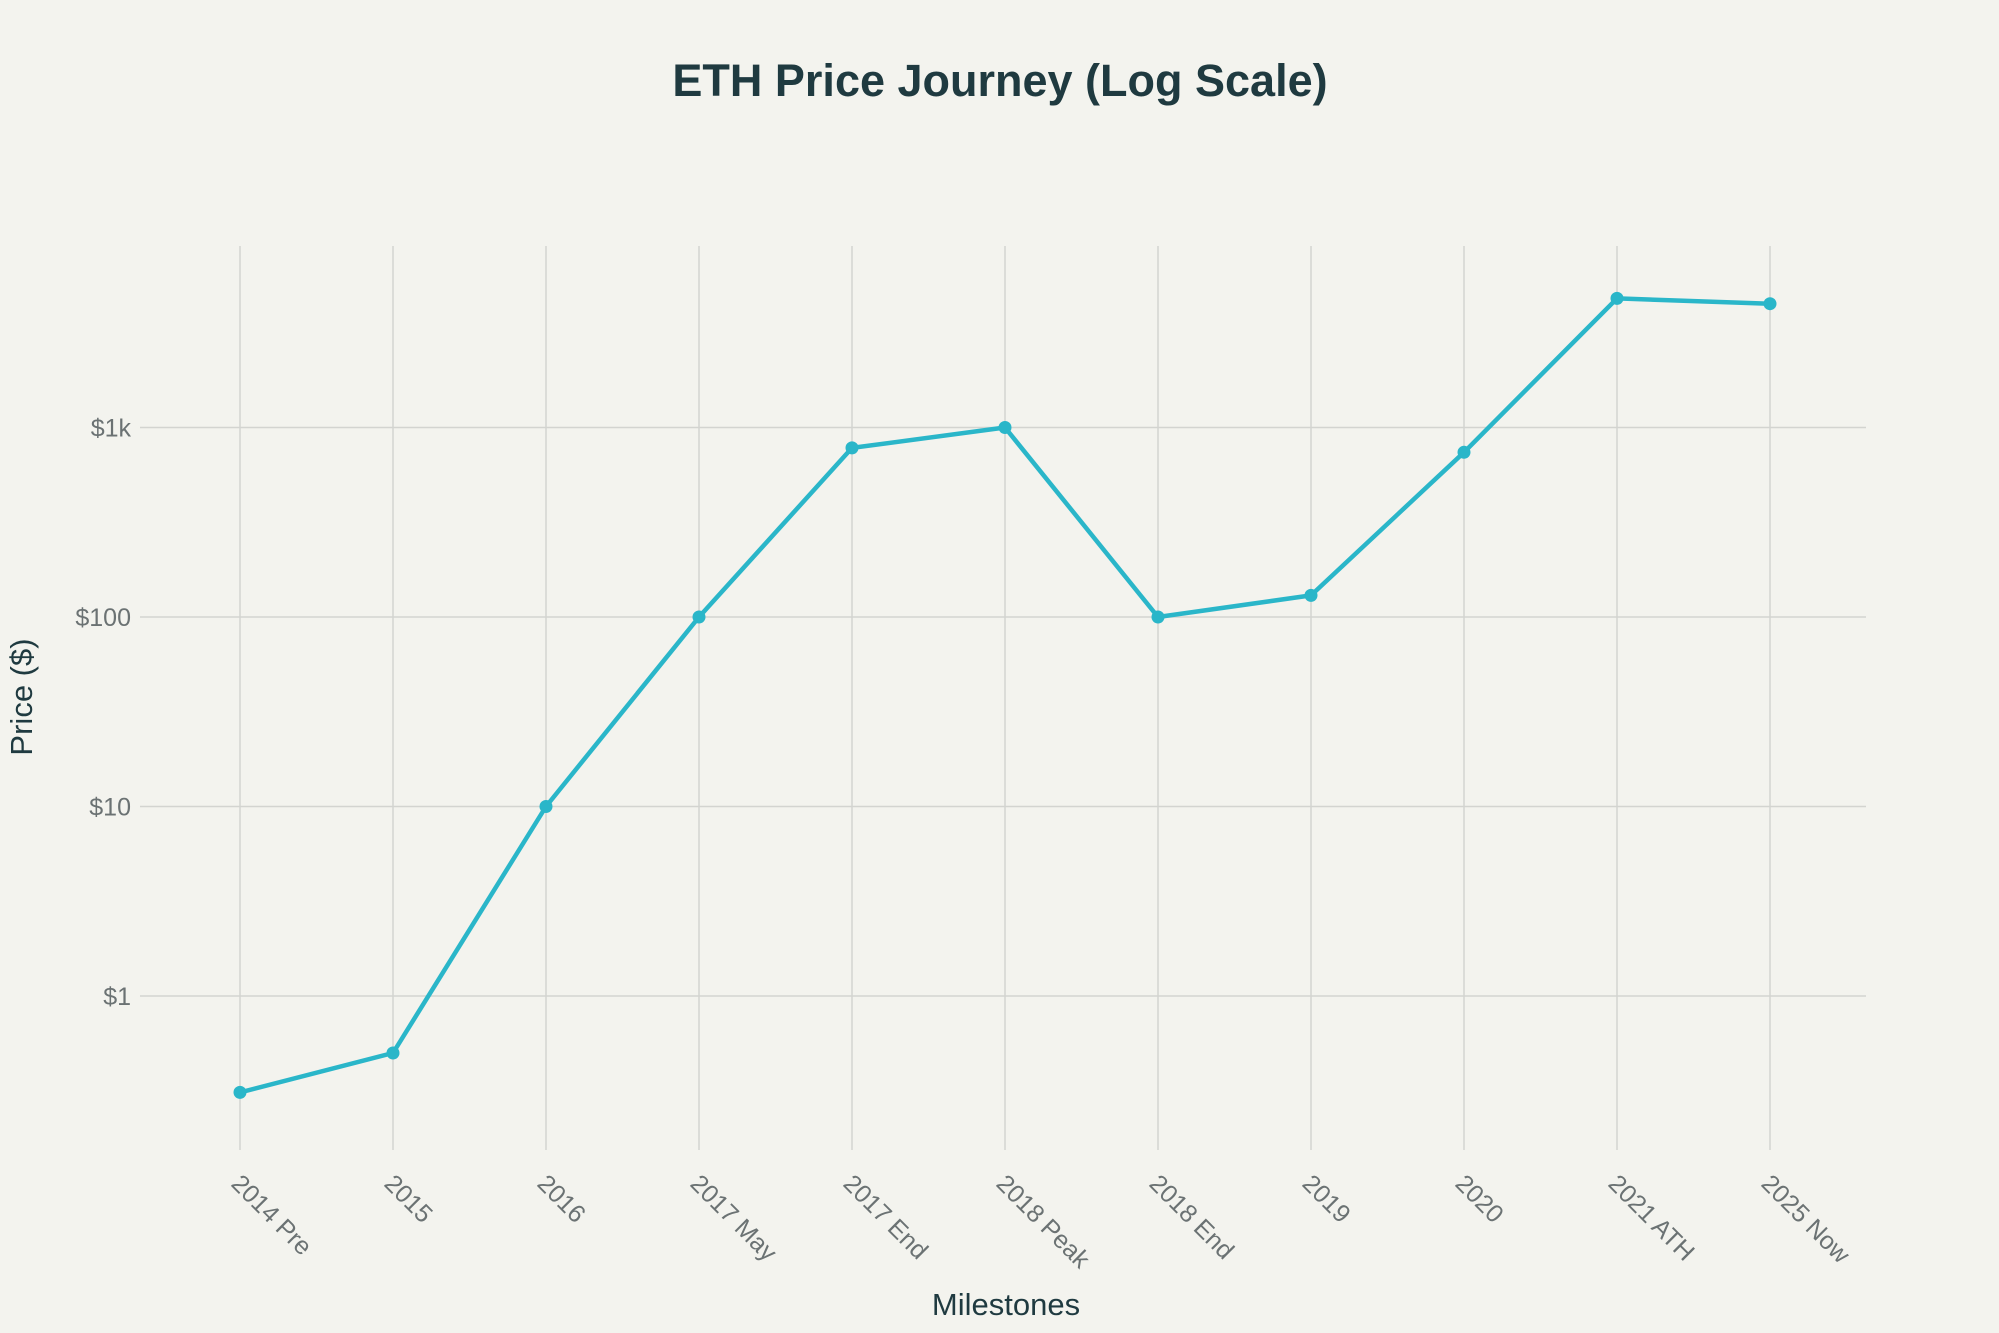 The image size is (1999, 1333). Describe the element at coordinates (1043, 1221) in the screenshot. I see `x-tick-label: 2018 Peak` at that location.